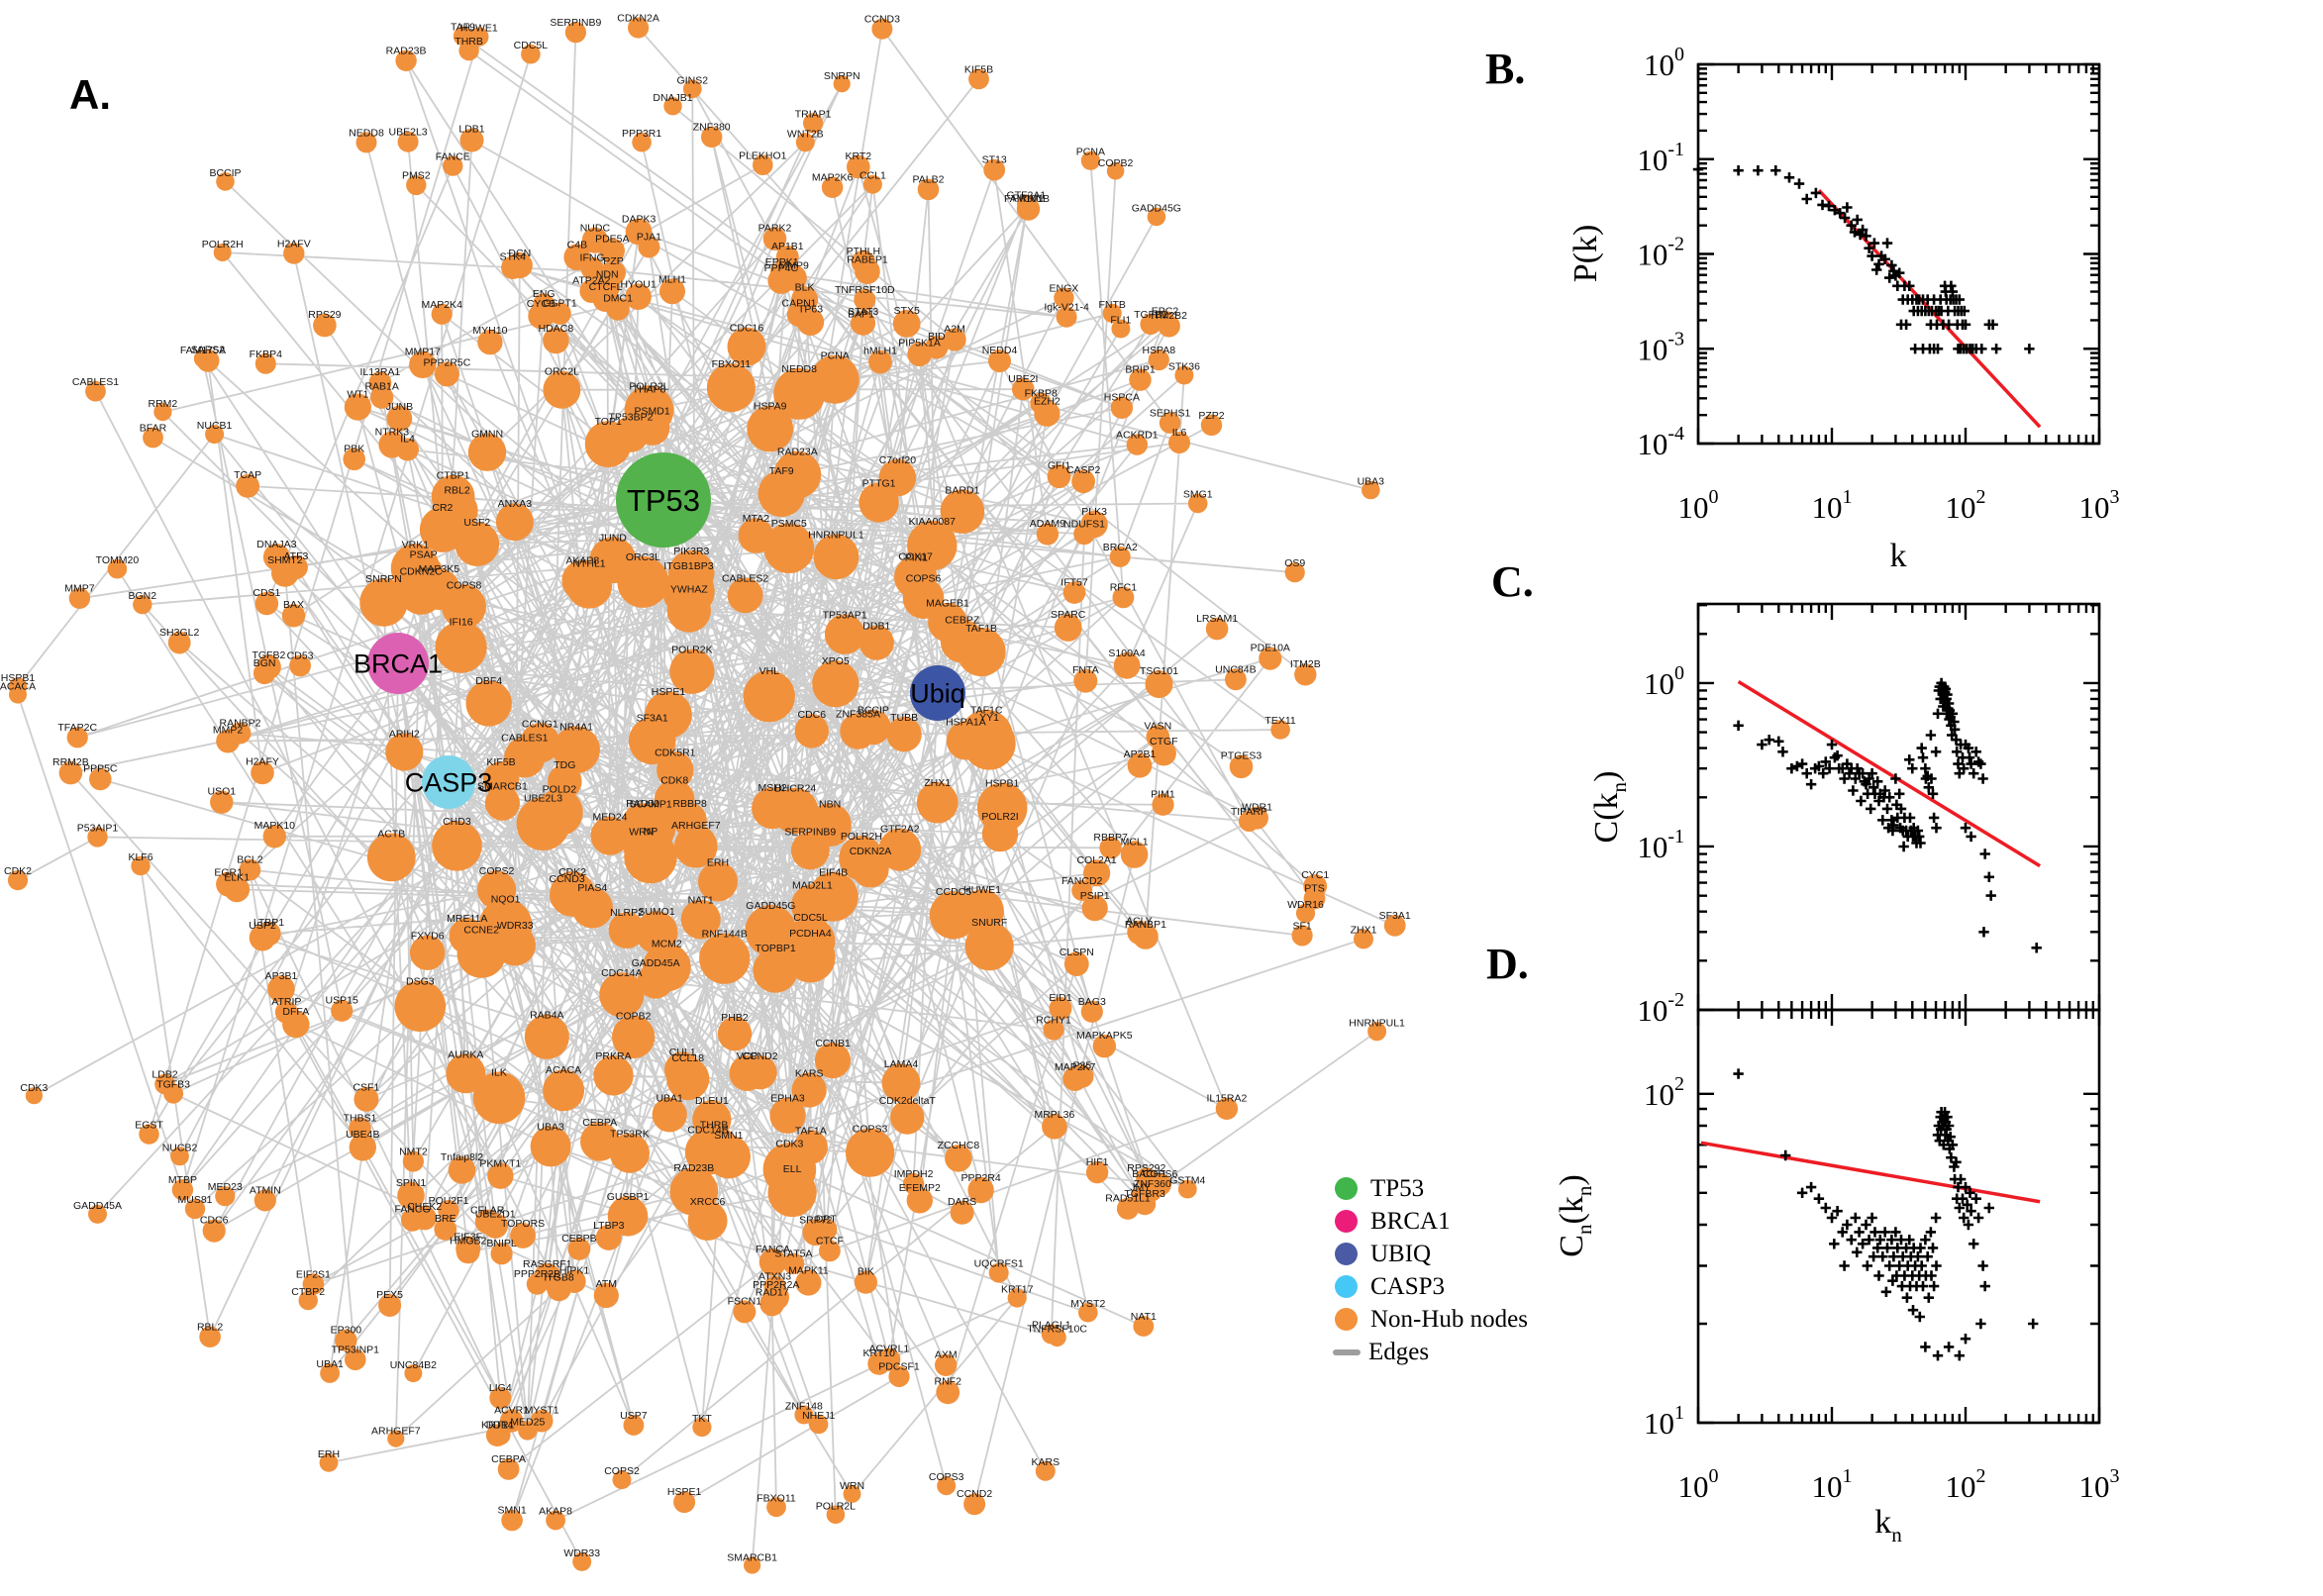 Image resolution: width=2323 pixels, height=1596 pixels. I want to click on node-label: NUCB1, so click(215, 426).